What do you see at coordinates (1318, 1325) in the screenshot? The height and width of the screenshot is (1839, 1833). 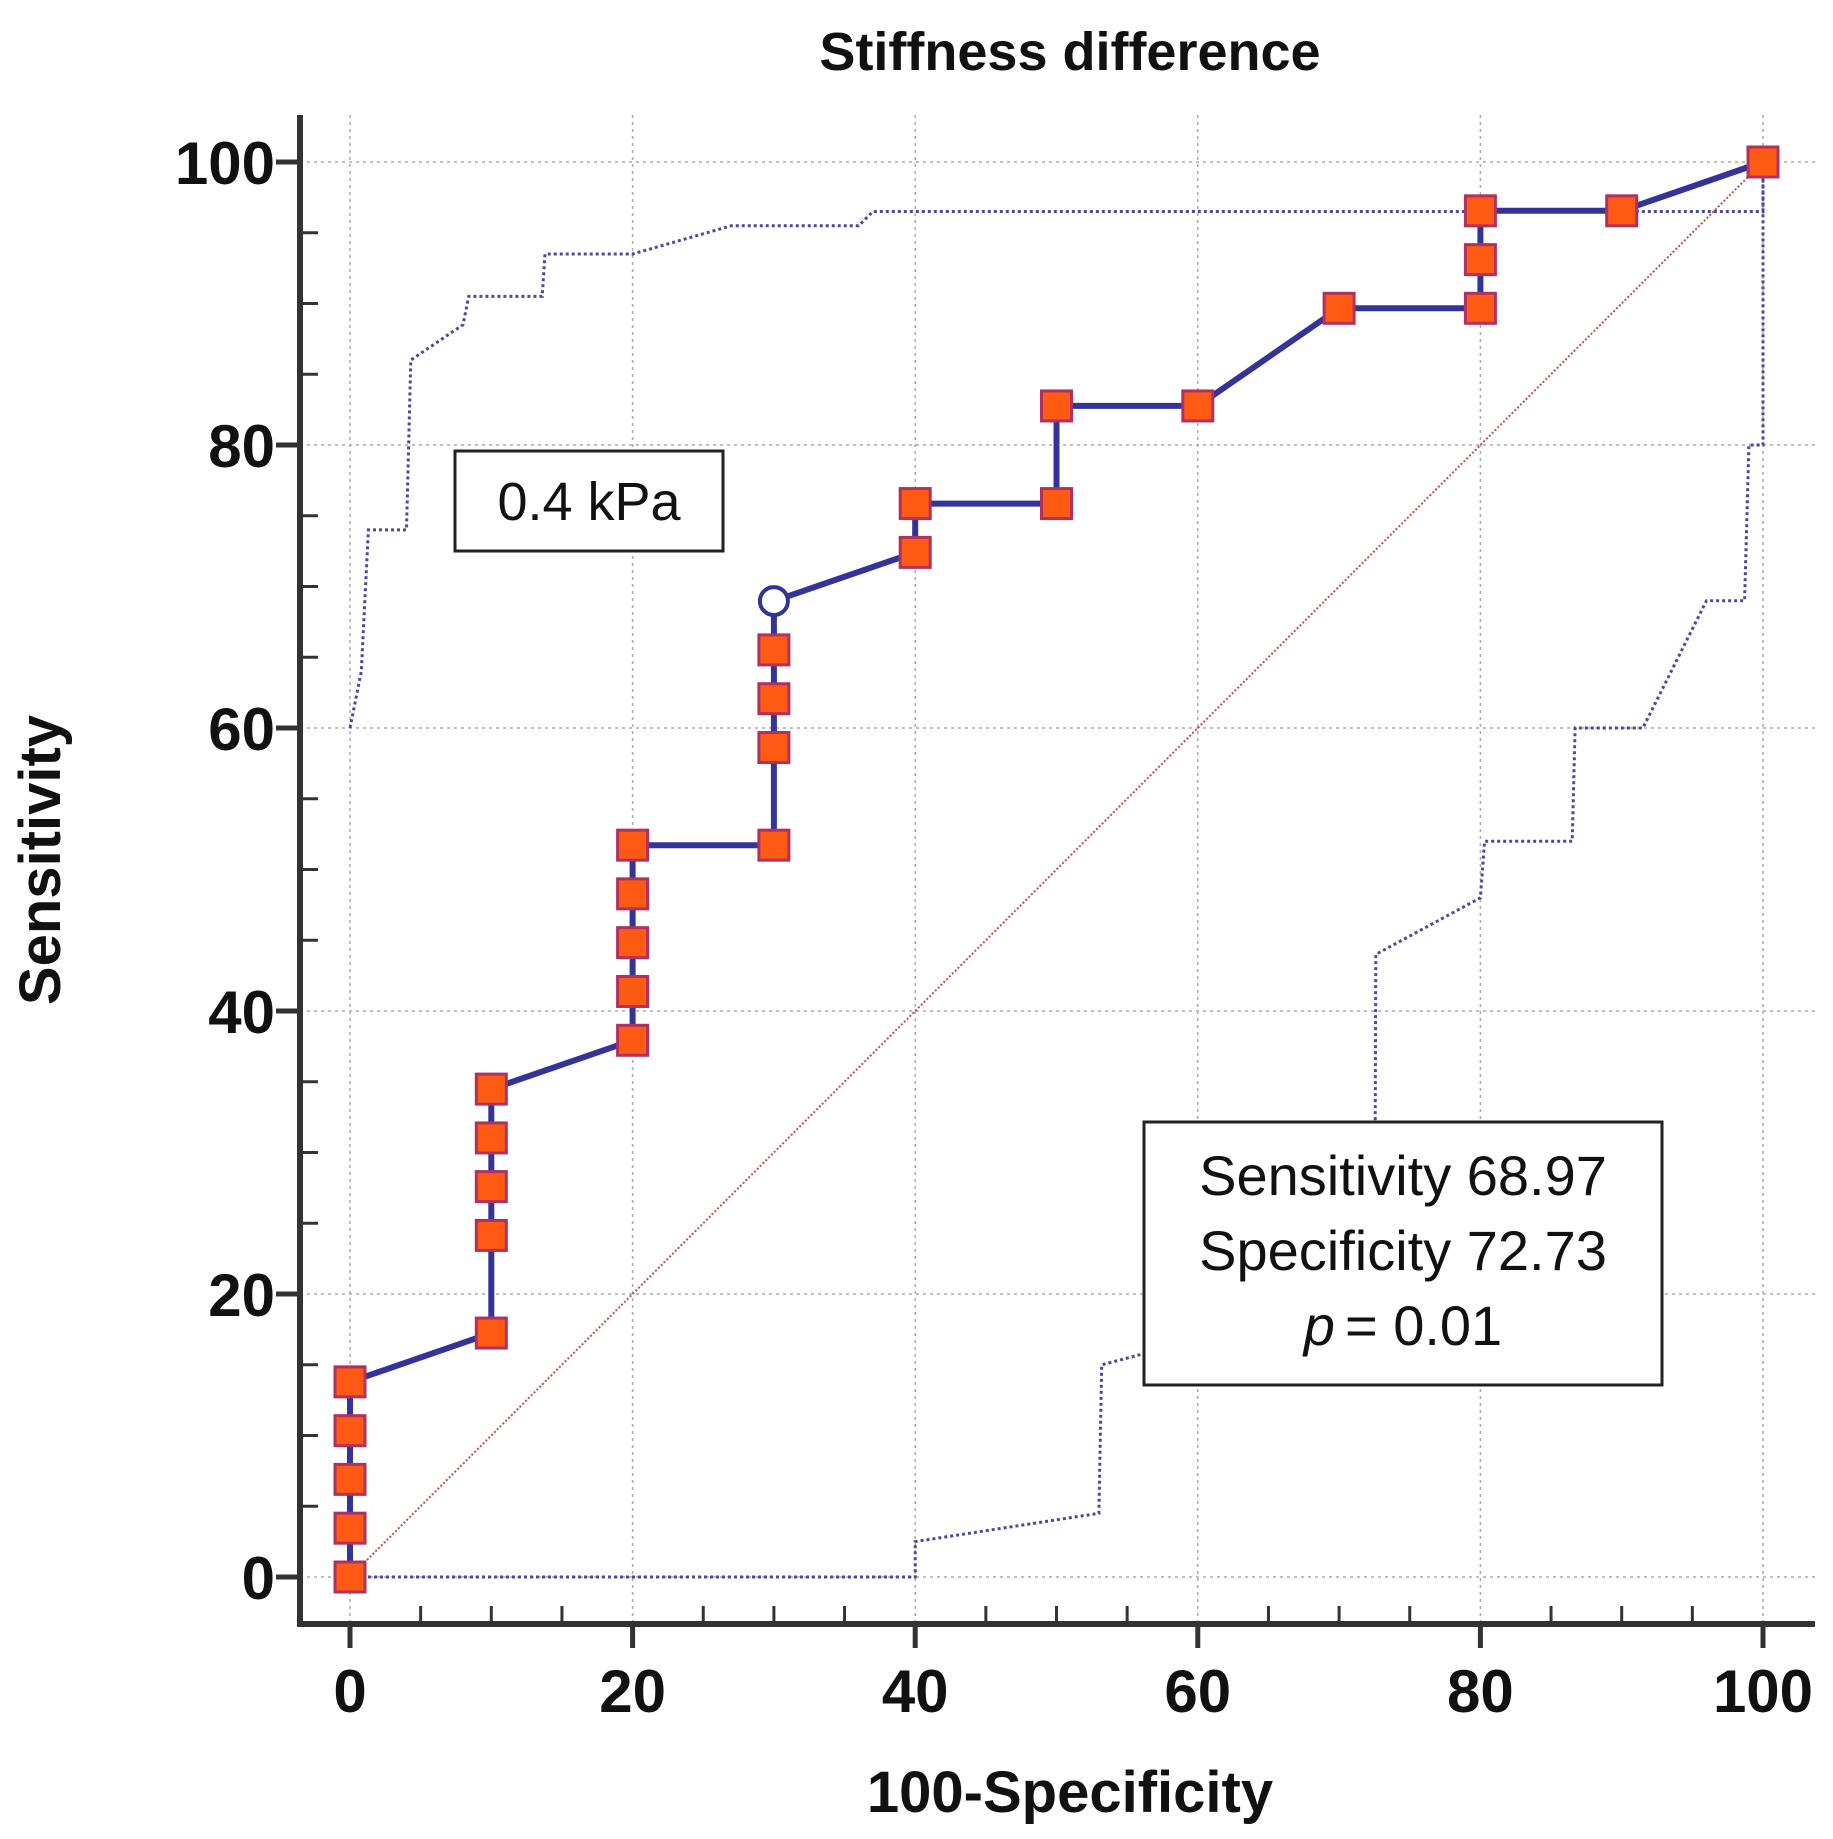 I see `stats-p-symbol: p` at bounding box center [1318, 1325].